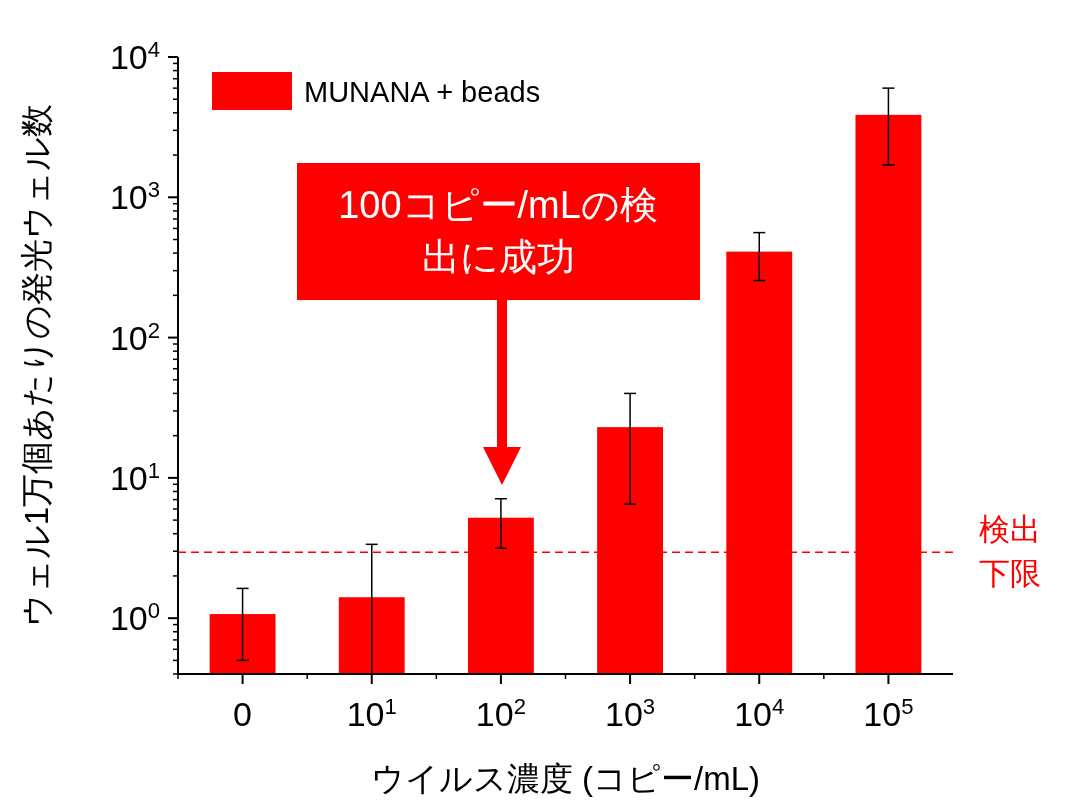  What do you see at coordinates (1010, 552) in the screenshot?
I see `ref-line-label: 検出下限` at bounding box center [1010, 552].